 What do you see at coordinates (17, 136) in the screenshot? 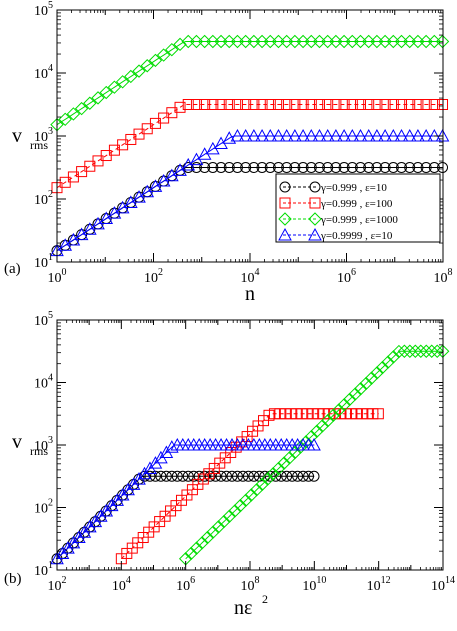
I see `panel-a-y-label-main: v` at bounding box center [17, 136].